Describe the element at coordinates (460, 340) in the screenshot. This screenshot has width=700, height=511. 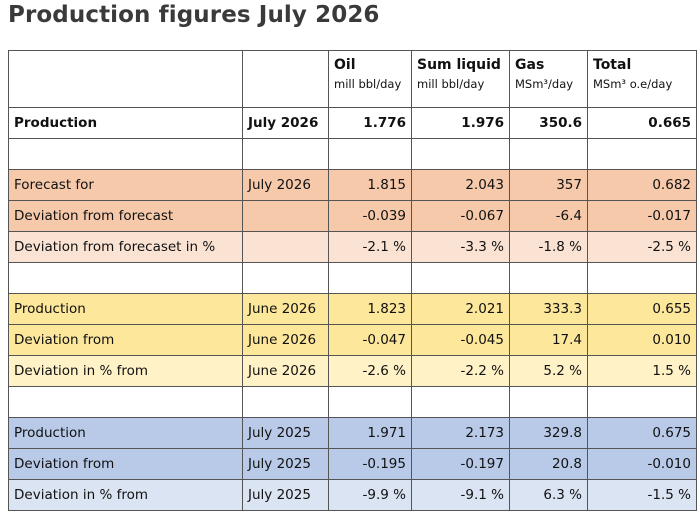
I see `liquid-cell: -0.045` at that location.